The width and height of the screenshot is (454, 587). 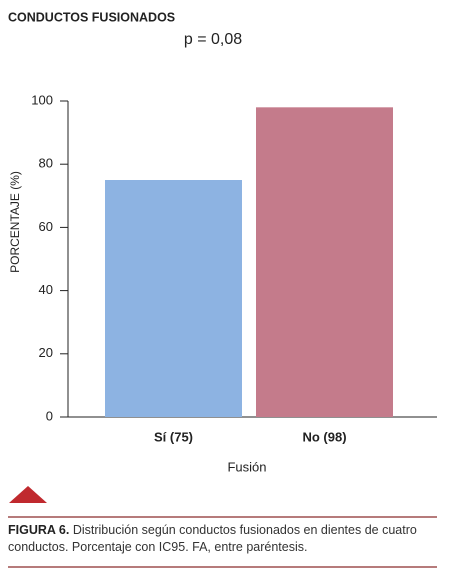 I want to click on x-axis-label: Fusión, so click(x=246, y=466).